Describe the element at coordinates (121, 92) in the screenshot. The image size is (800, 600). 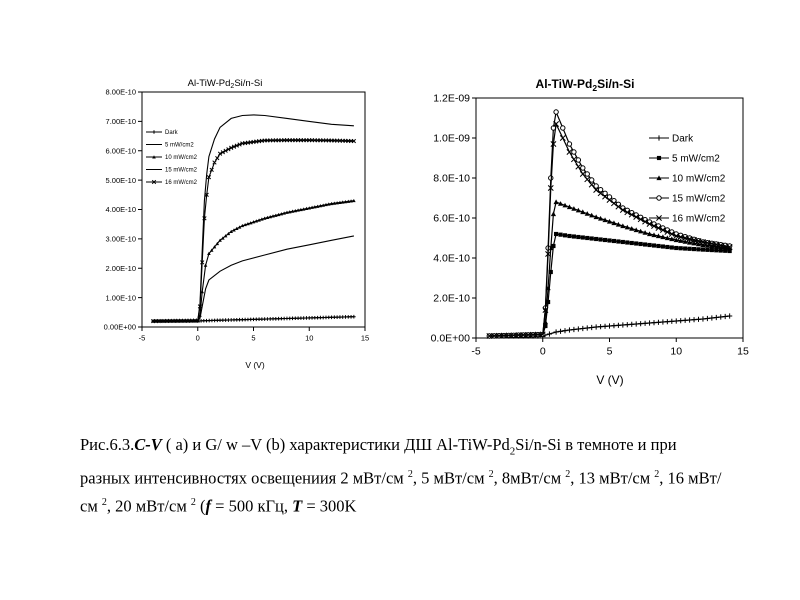
I see `chart-a-ytick-label: 8.00E-10` at that location.